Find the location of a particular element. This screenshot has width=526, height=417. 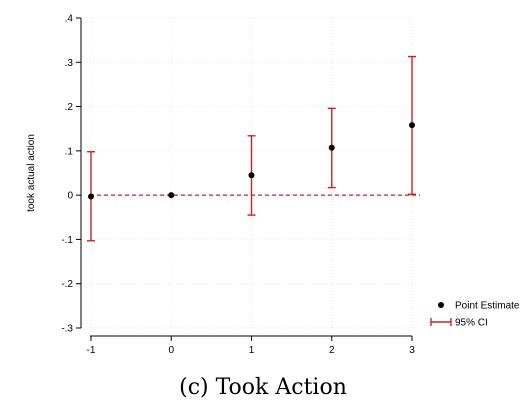

legend-point-marker is located at coordinates (441, 305).